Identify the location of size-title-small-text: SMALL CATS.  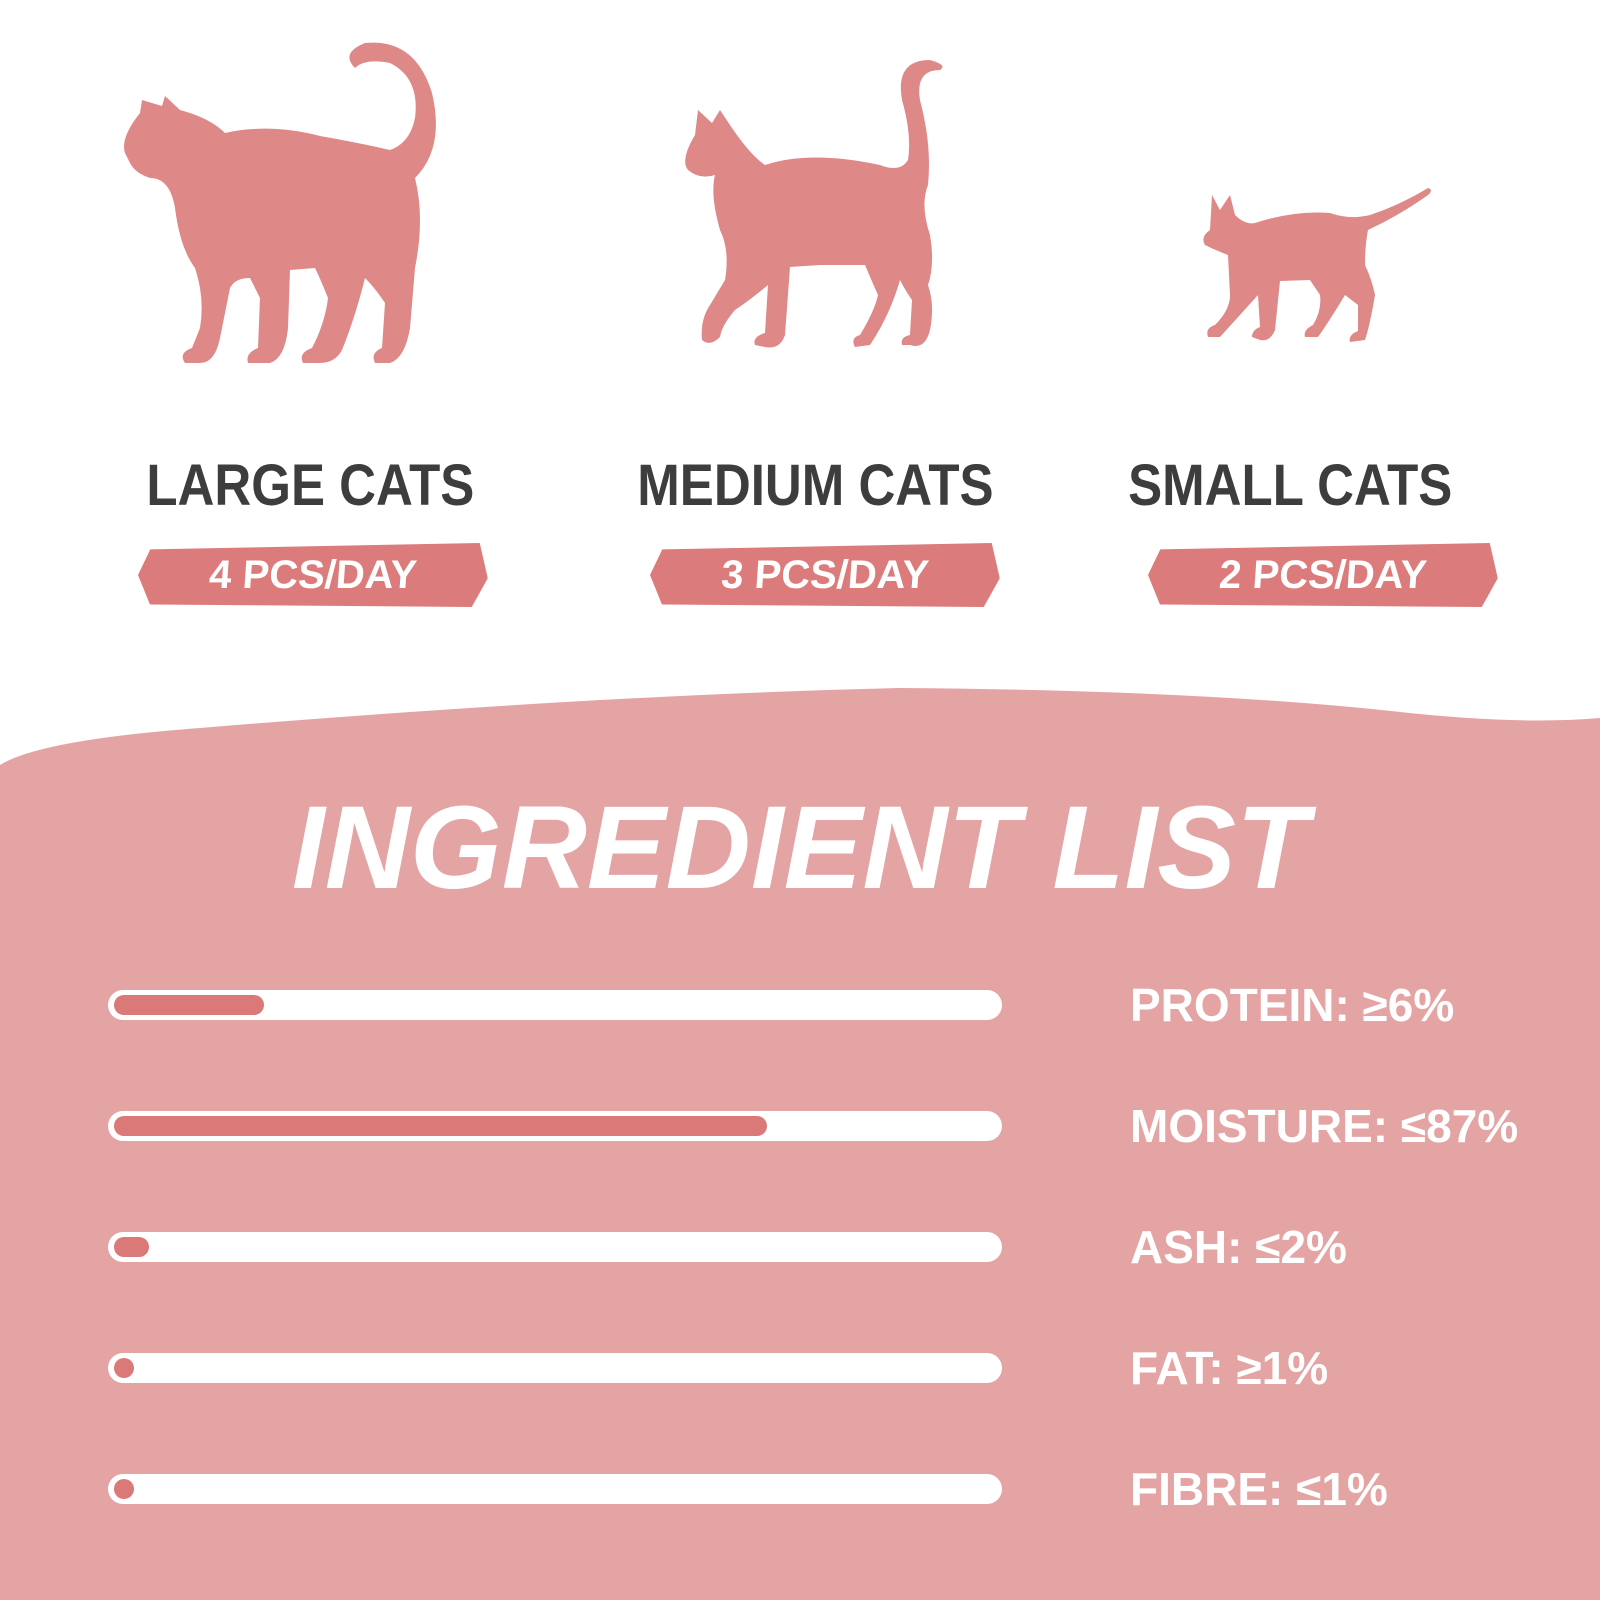
(1290, 485).